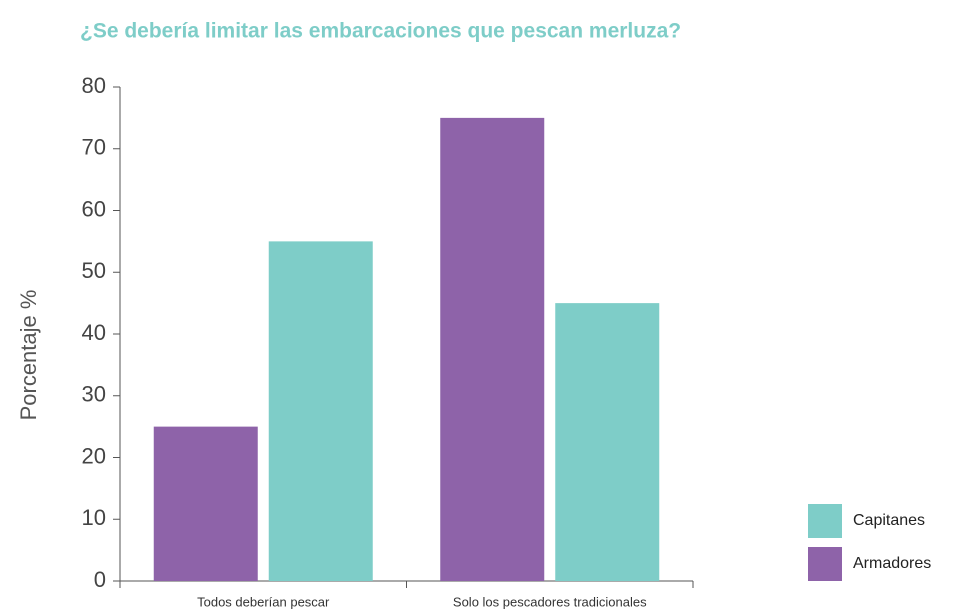  What do you see at coordinates (28, 355) in the screenshot?
I see `y-axis-label: Porcentaje %` at bounding box center [28, 355].